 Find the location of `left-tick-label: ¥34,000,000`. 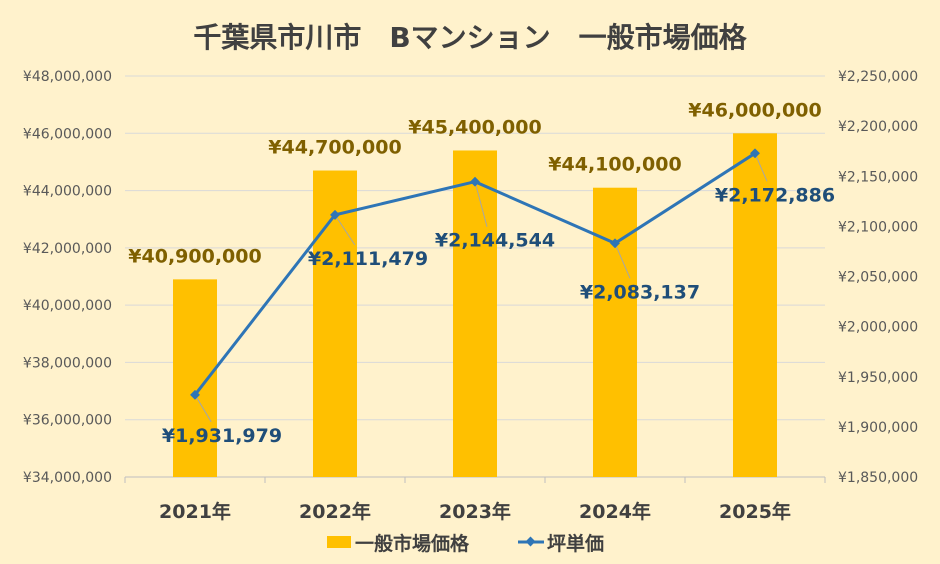

left-tick-label: ¥34,000,000 is located at coordinates (67, 478).